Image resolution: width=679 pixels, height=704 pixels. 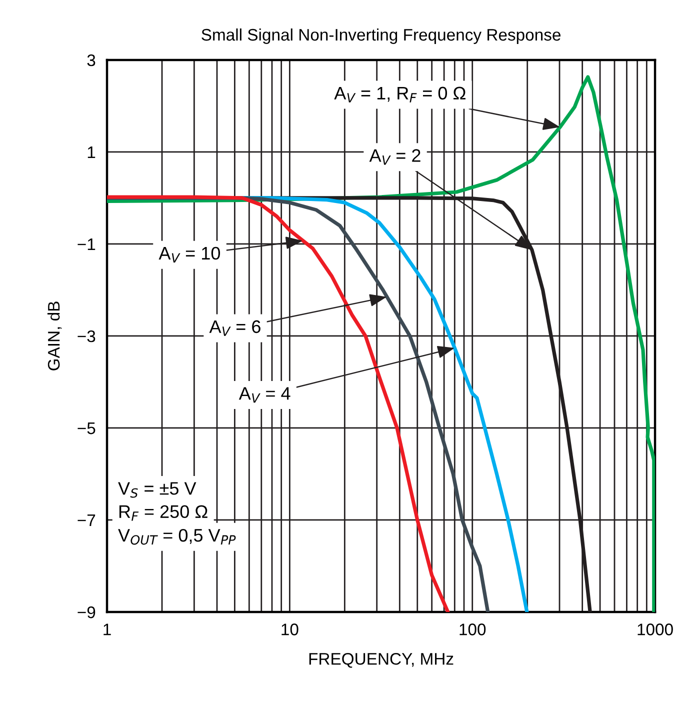 I want to click on y-tick-label: −3, so click(x=87, y=336).